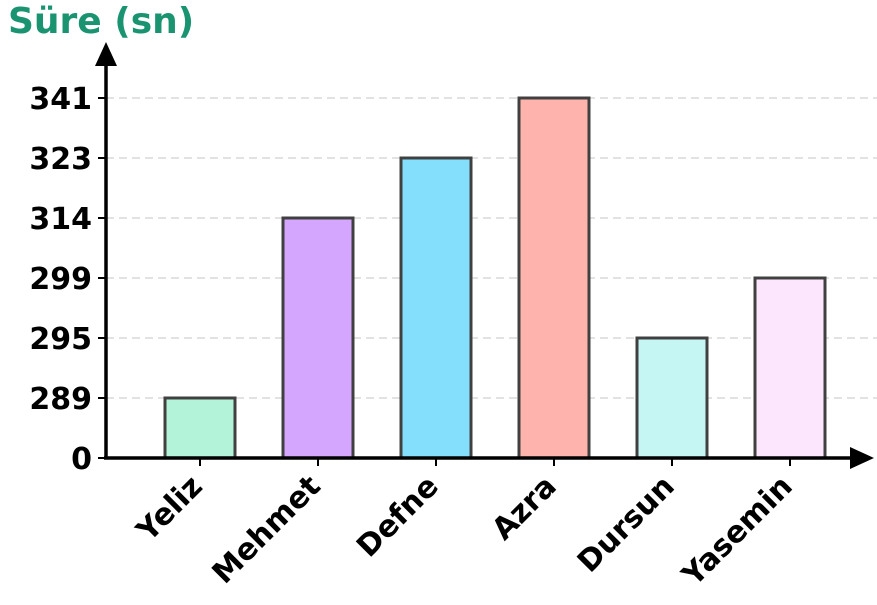 The width and height of the screenshot is (877, 605). I want to click on y-tick-label: 314, so click(60, 219).